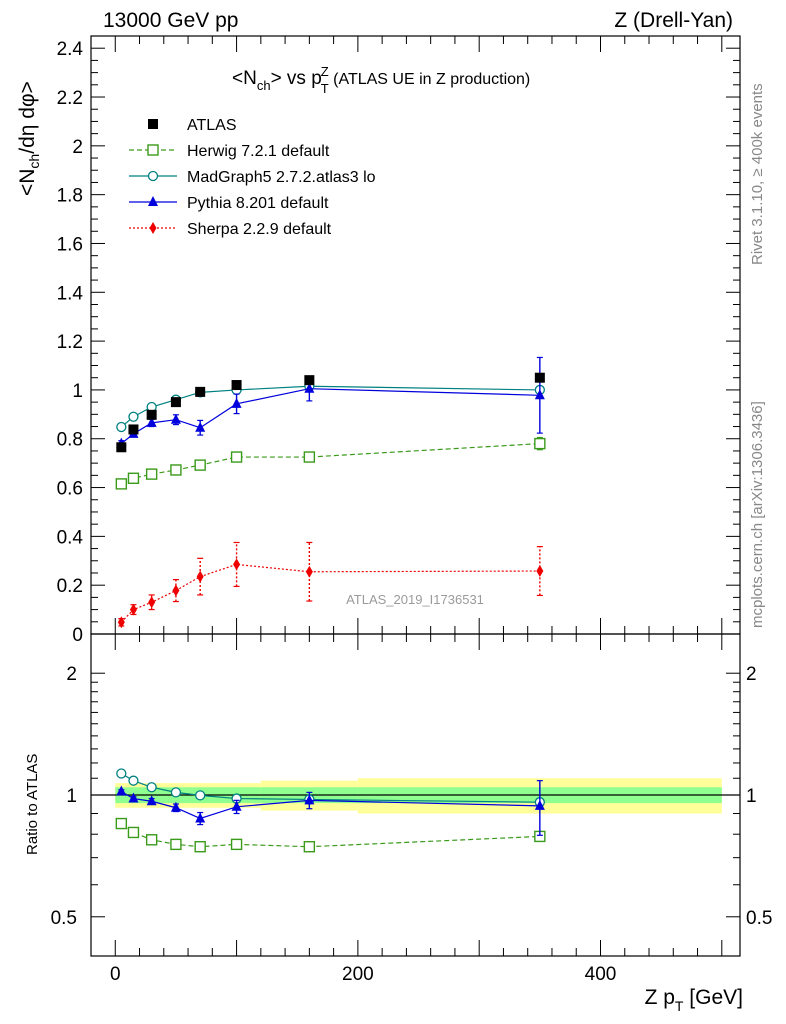 The height and width of the screenshot is (1024, 786). Describe the element at coordinates (415, 796) in the screenshot. I see `ratio-bands` at that location.